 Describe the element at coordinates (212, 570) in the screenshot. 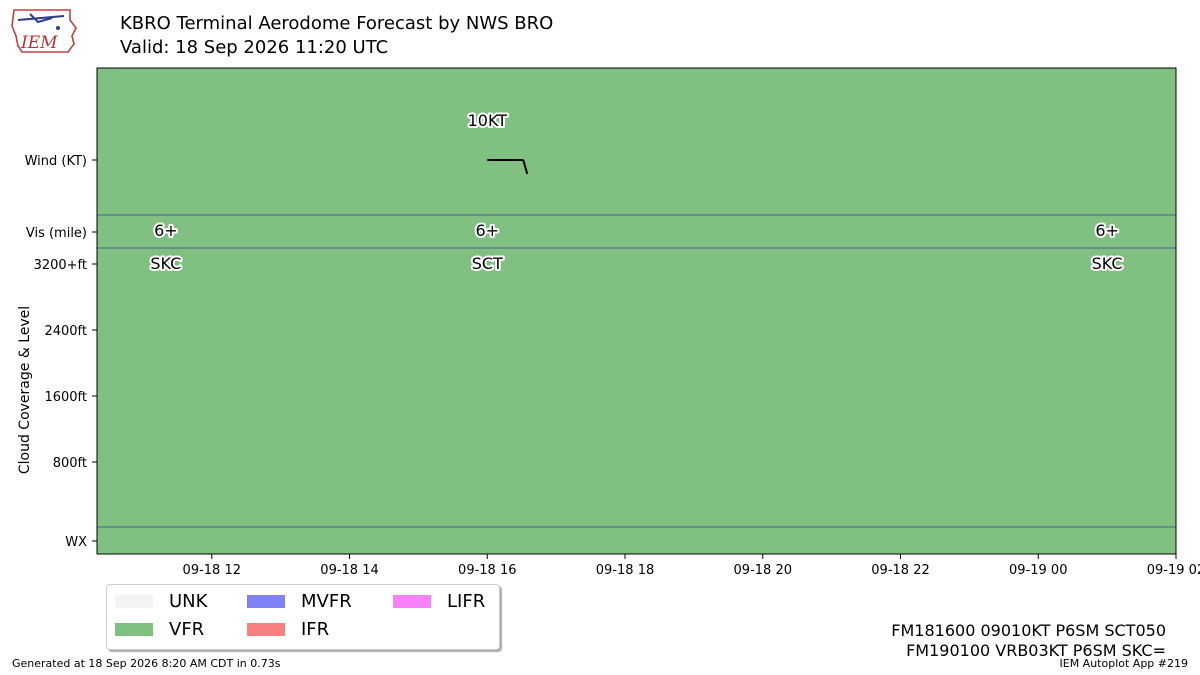

I see `x-tick-label: 09-18 12` at that location.